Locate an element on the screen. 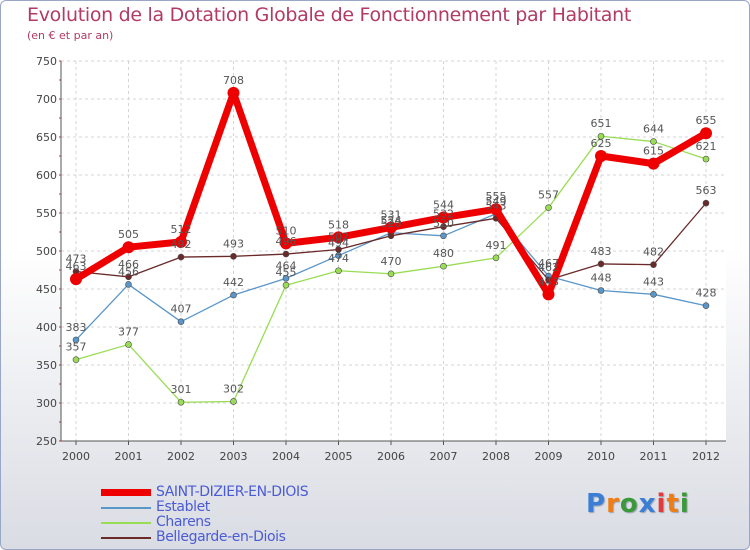 This screenshot has width=750, height=550. data-label: 644 is located at coordinates (653, 129).